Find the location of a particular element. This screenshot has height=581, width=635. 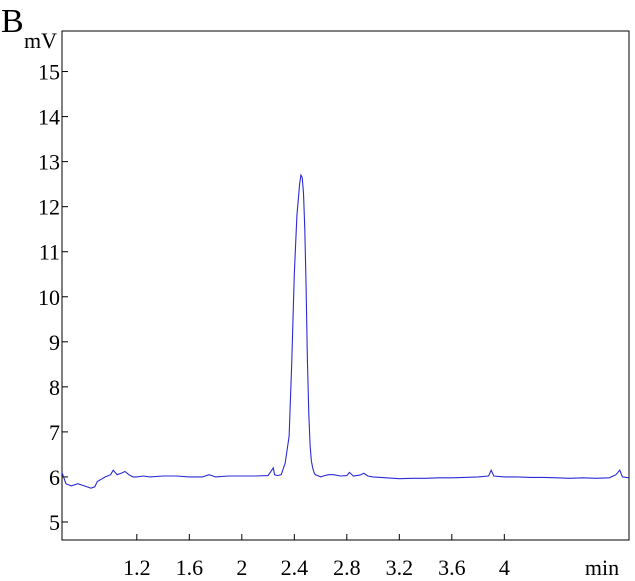

panel-label: B is located at coordinates (12, 21).